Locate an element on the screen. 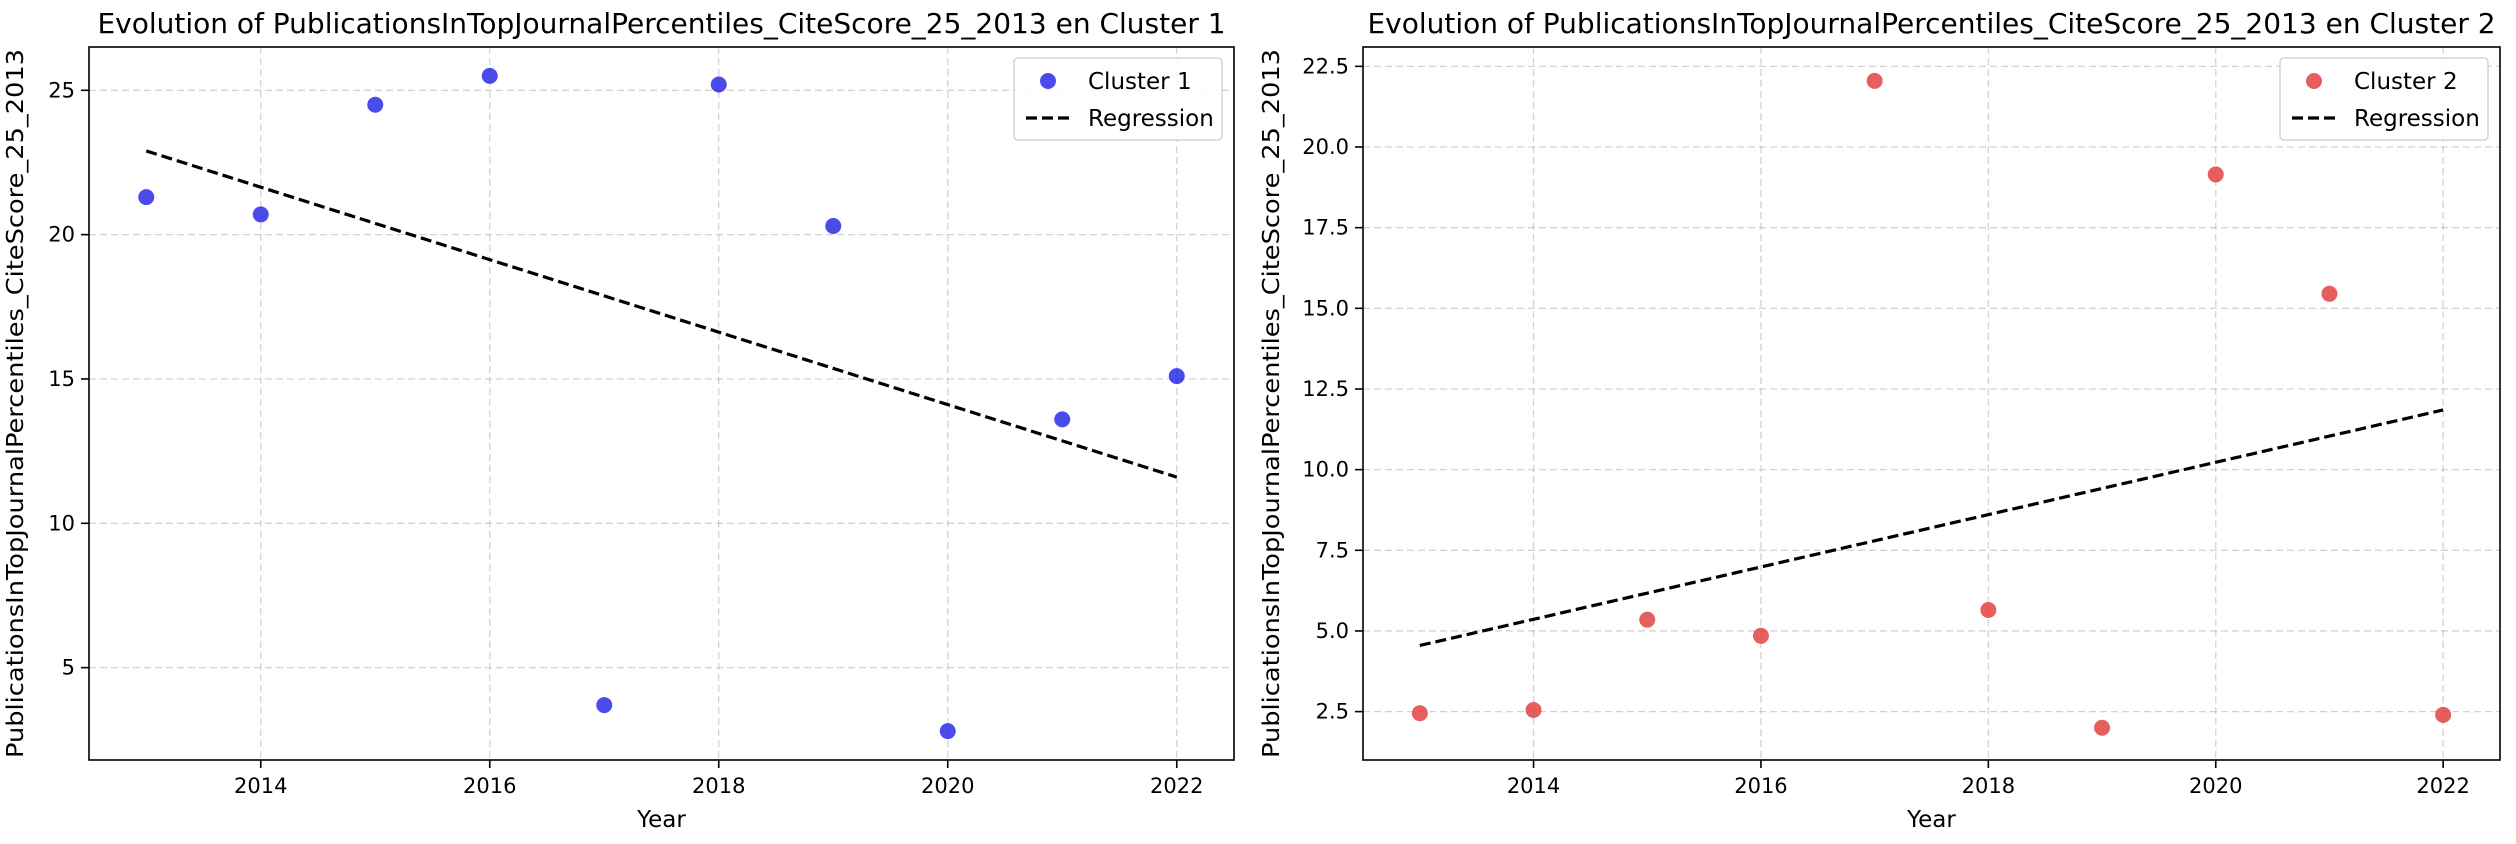  legend-label: Cluster 2 is located at coordinates (2406, 82).